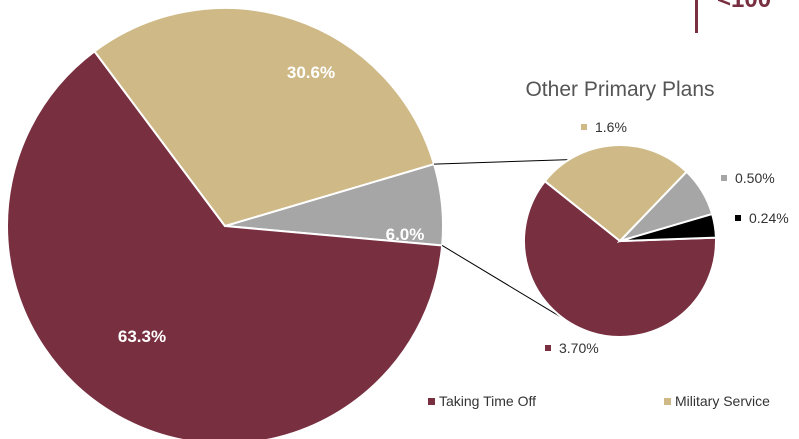  Describe the element at coordinates (769, 218) in the screenshot. I see `sub-label-4: 0.24%` at that location.